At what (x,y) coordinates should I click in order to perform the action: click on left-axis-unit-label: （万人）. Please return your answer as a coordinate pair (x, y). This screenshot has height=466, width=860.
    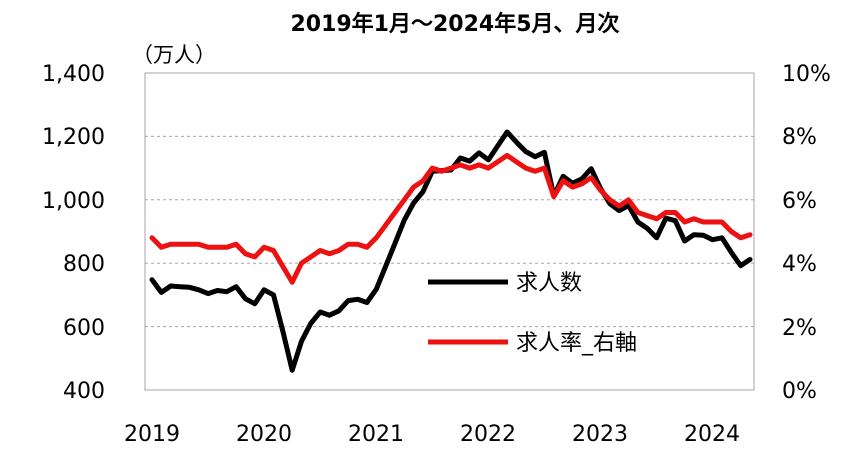
    Looking at the image, I should click on (174, 55).